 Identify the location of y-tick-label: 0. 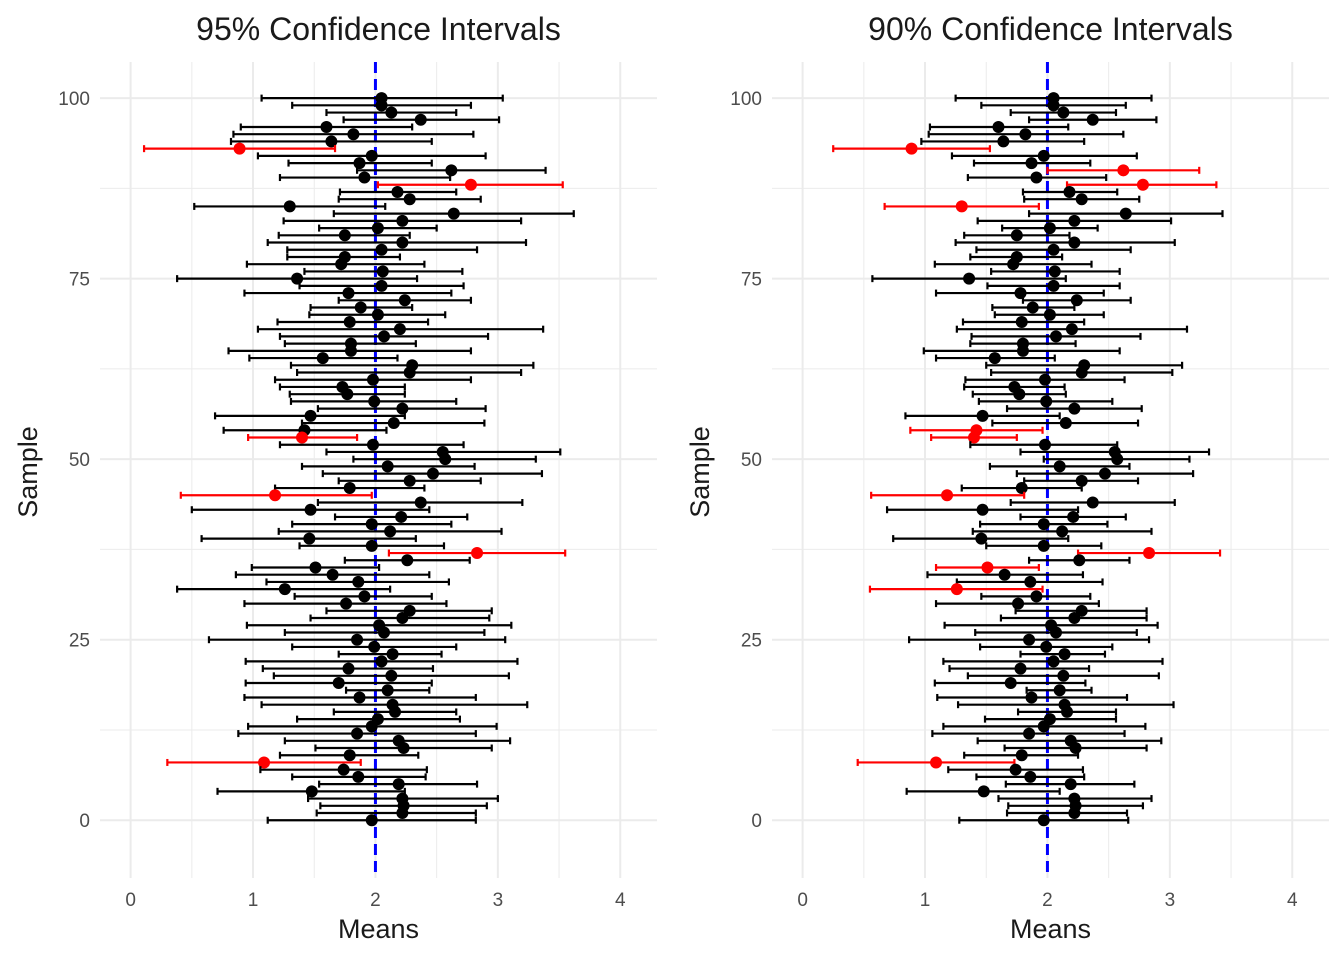
(84, 821).